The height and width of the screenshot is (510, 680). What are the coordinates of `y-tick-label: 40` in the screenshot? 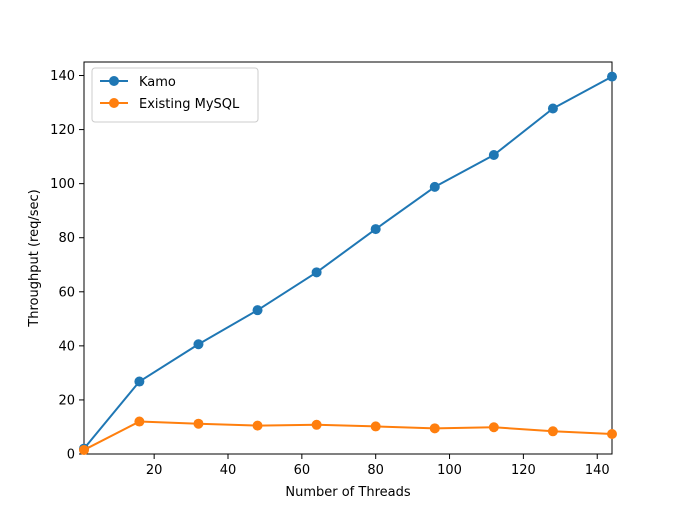 It's located at (66, 346).